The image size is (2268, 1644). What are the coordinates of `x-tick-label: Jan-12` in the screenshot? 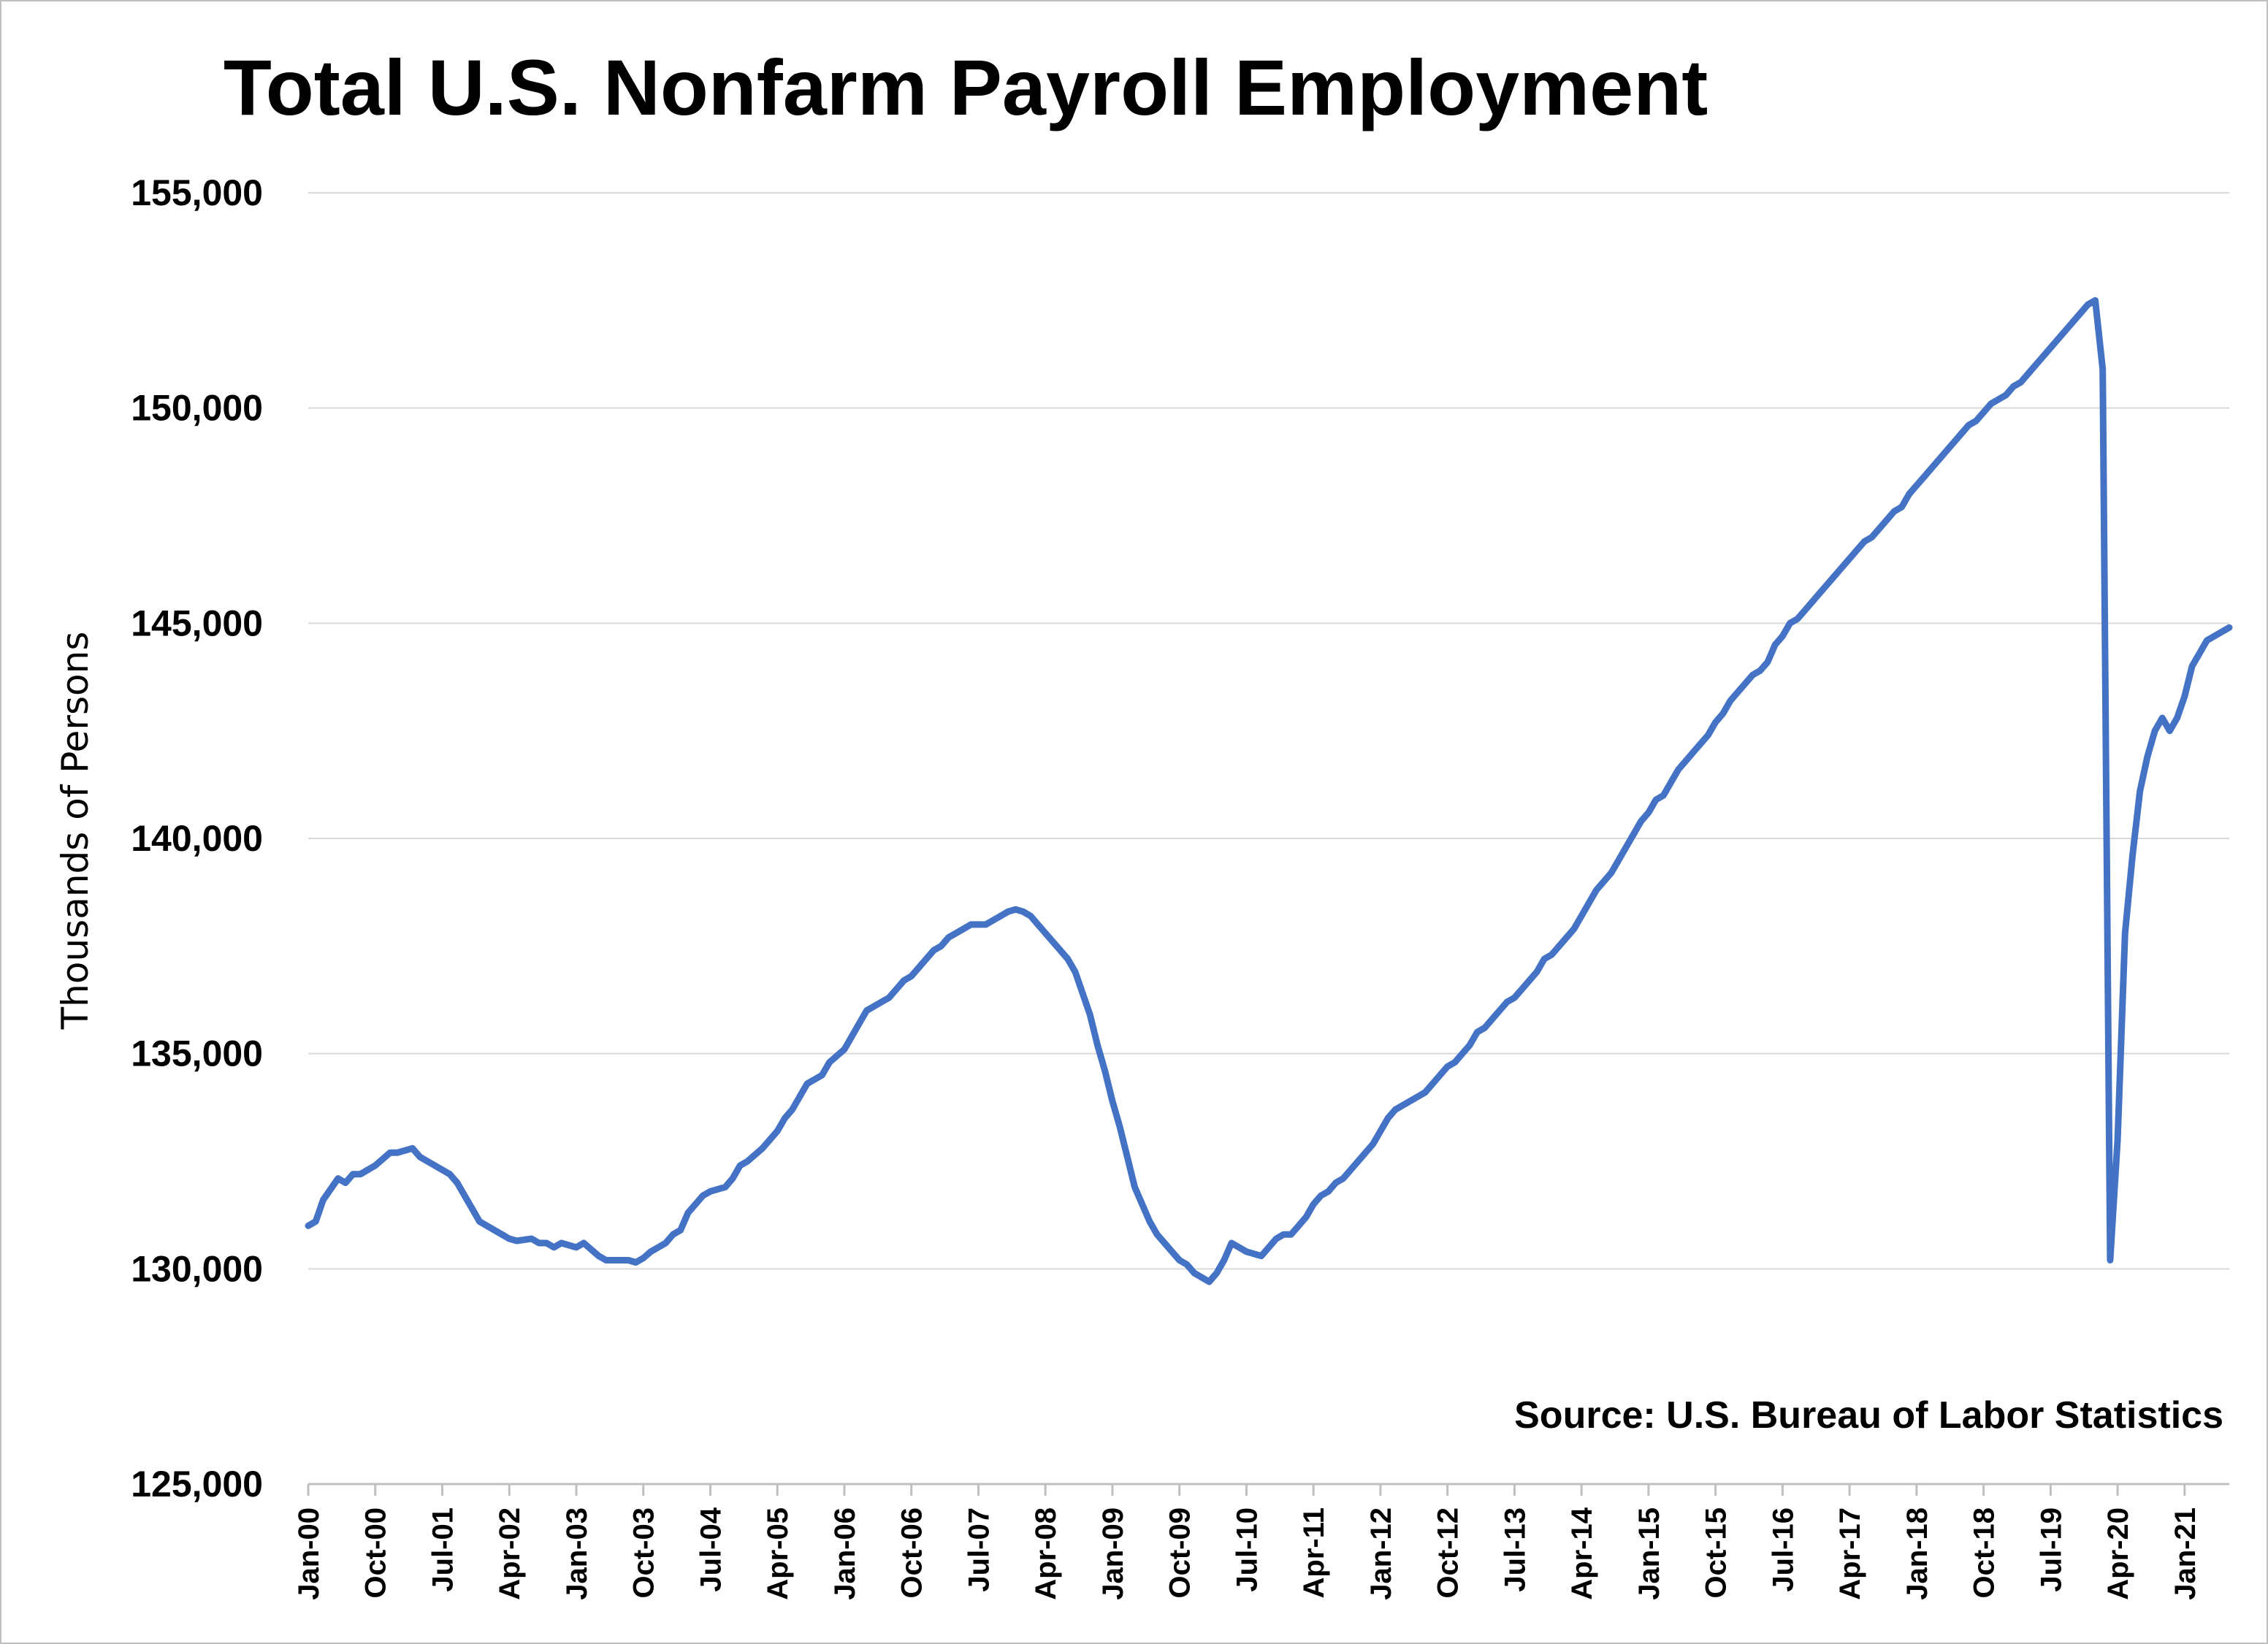 It's located at (1381, 1554).